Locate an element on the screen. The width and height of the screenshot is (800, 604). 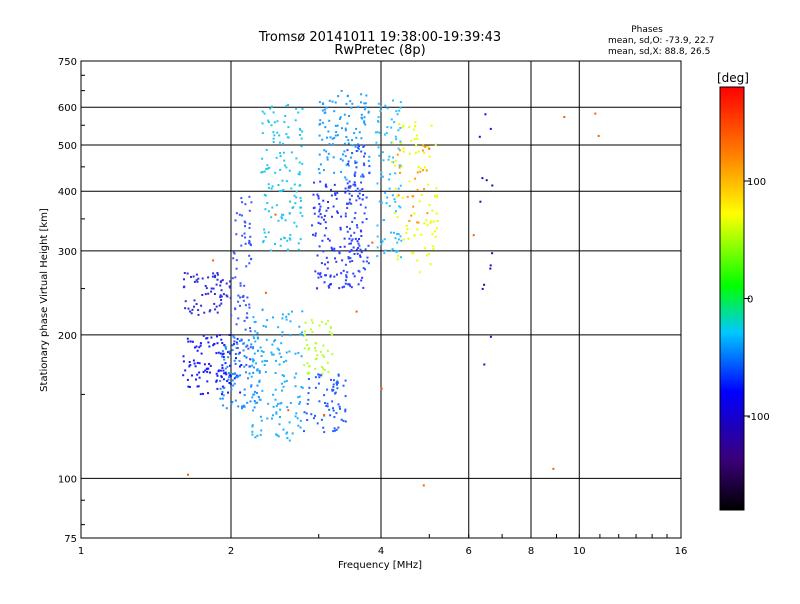
colorbar-tick-label: -100 is located at coordinates (758, 417).